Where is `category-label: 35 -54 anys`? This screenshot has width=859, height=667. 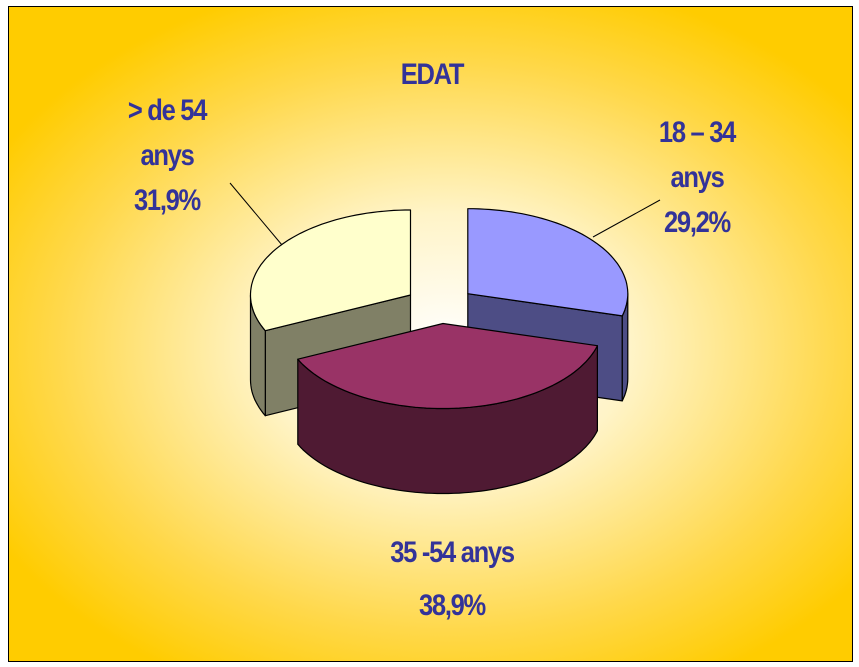 category-label: 35 -54 anys is located at coordinates (452, 552).